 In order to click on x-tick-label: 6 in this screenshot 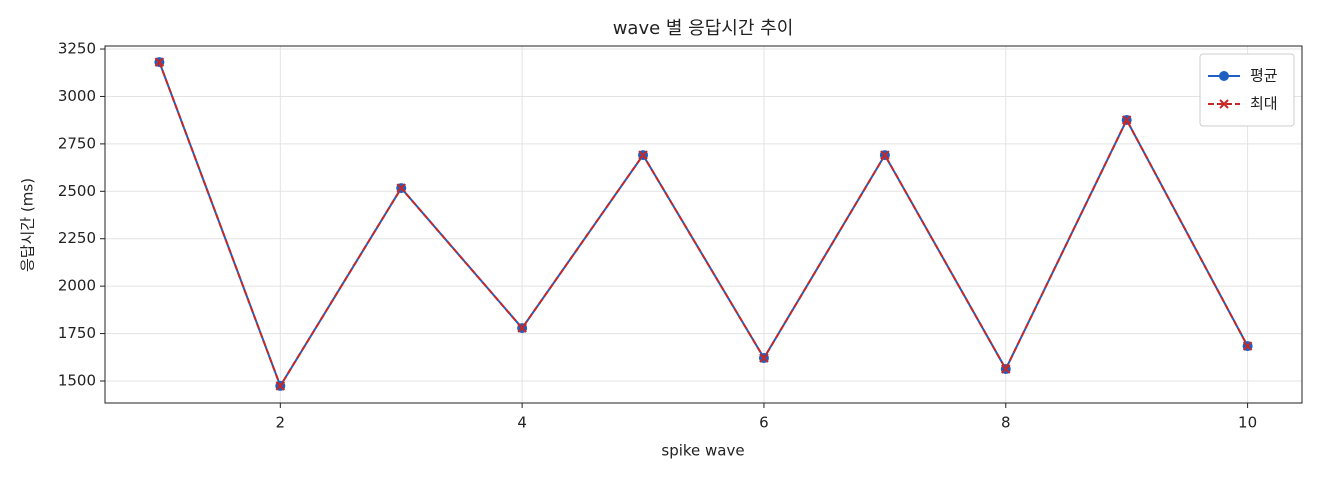, I will do `click(764, 423)`.